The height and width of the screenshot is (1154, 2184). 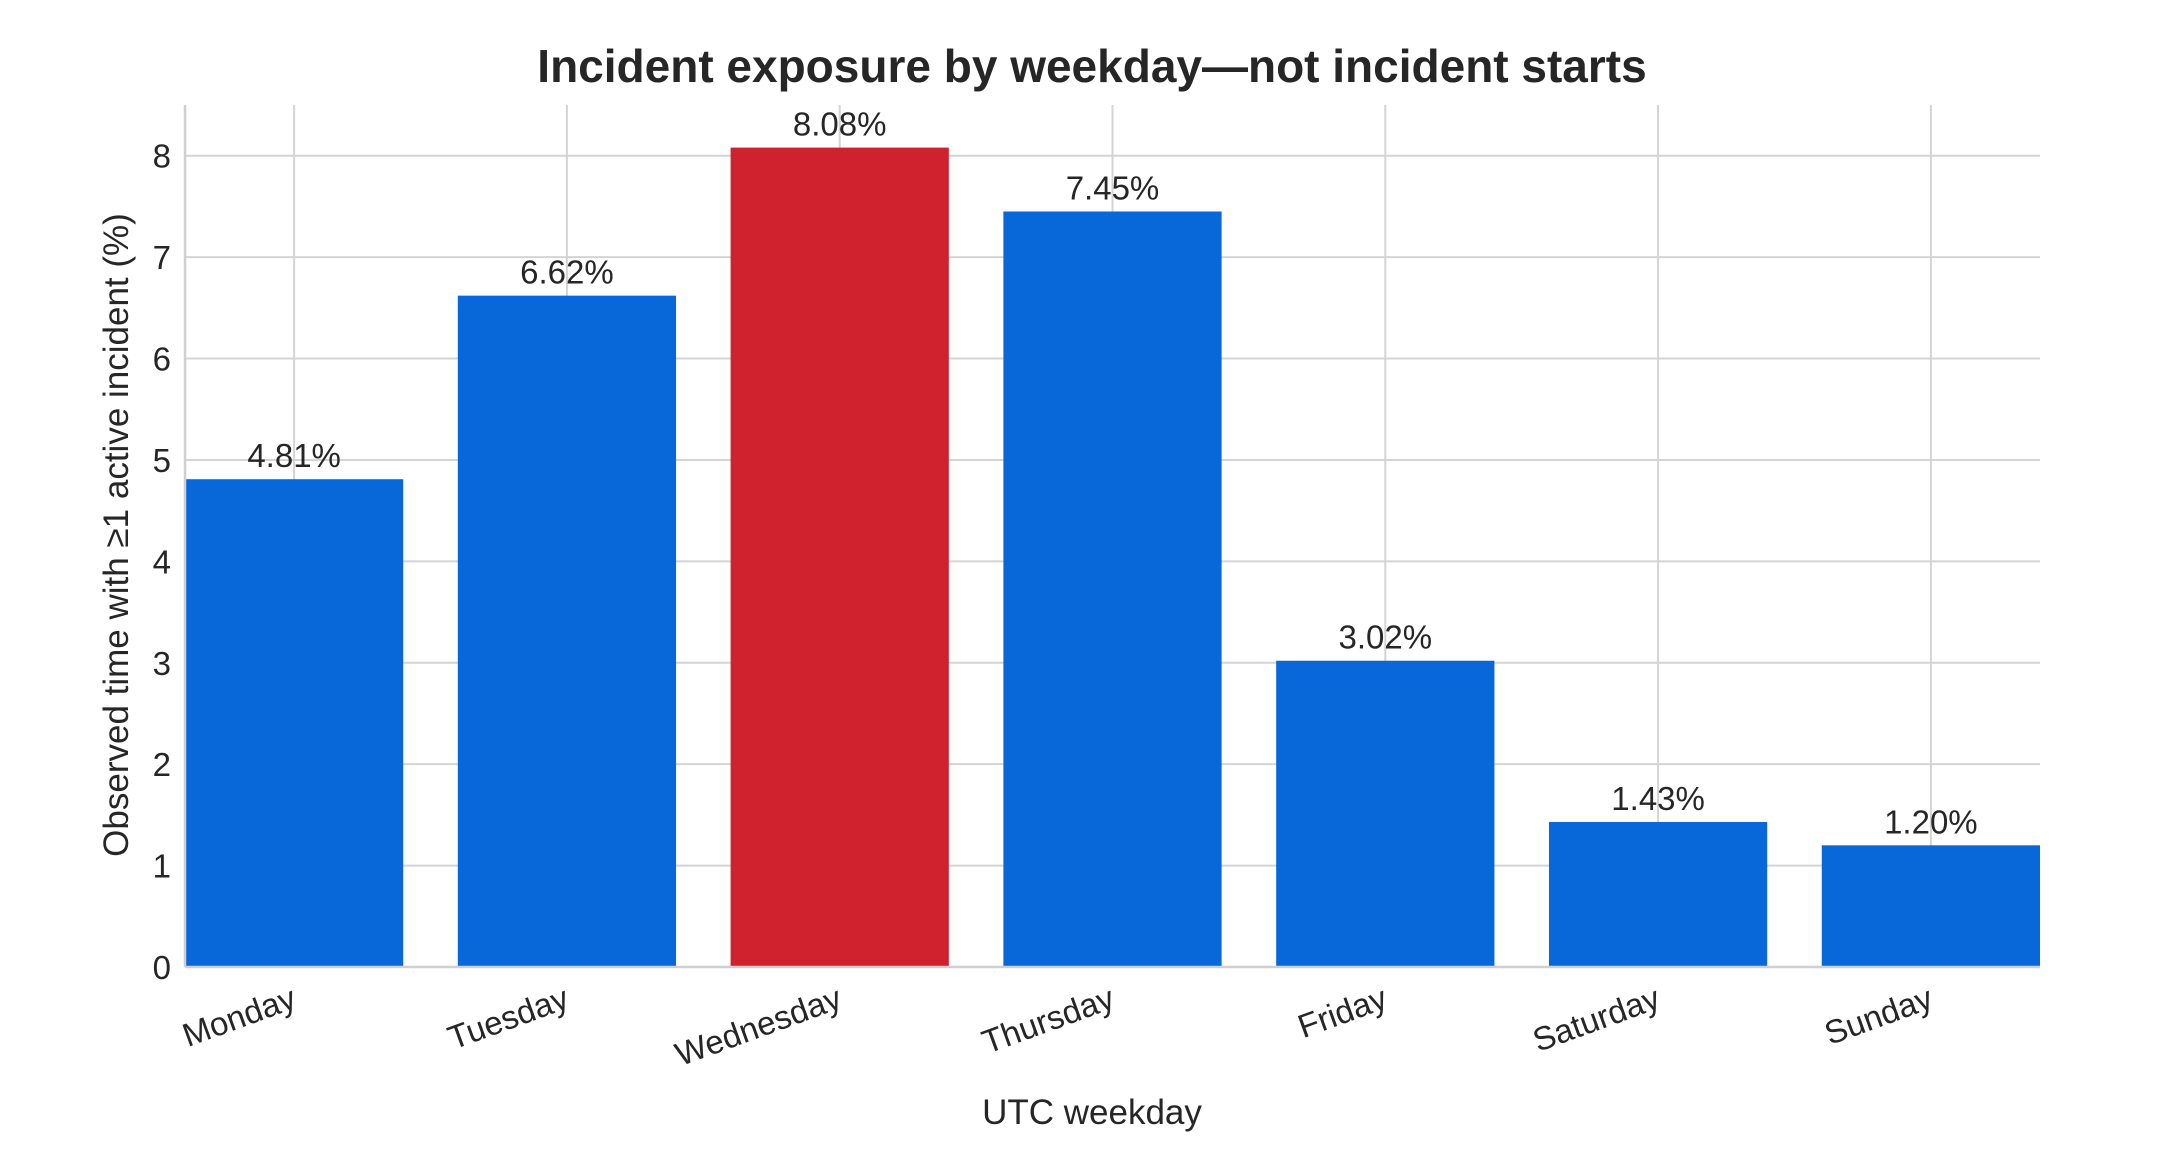 I want to click on y-tick-label: 5, so click(x=162, y=460).